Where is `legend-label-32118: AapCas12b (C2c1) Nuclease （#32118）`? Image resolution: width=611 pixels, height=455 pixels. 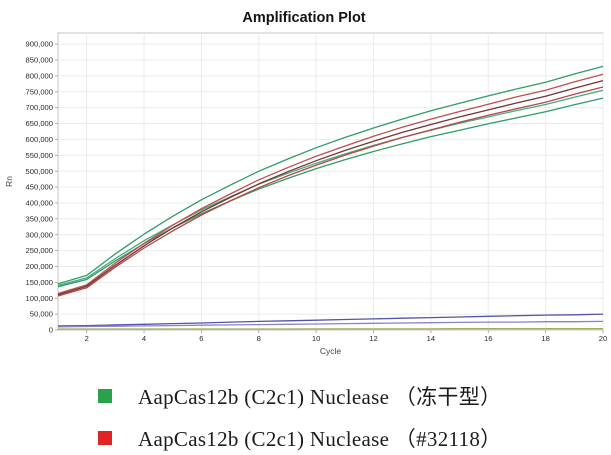 legend-label-32118: AapCas12b (C2c1) Nuclease （#32118） is located at coordinates (320, 439).